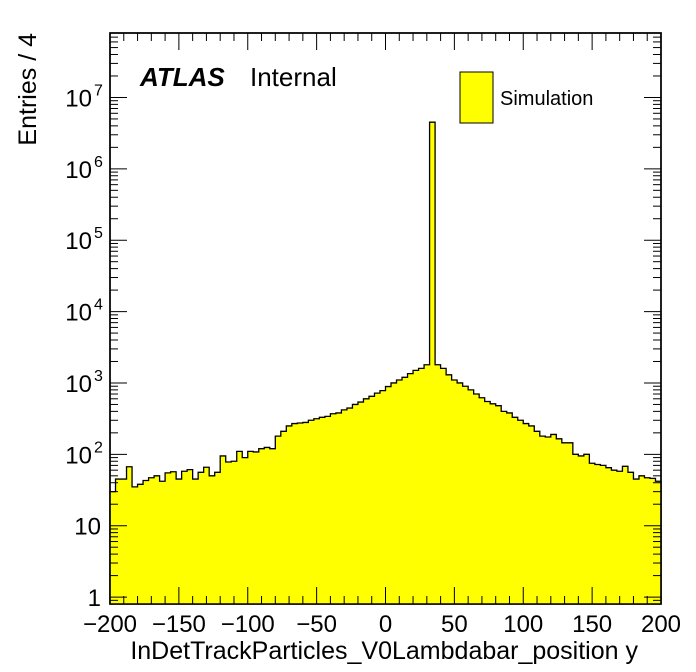 The height and width of the screenshot is (672, 696). What do you see at coordinates (476, 97) in the screenshot?
I see `legend-swatch-simulation` at bounding box center [476, 97].